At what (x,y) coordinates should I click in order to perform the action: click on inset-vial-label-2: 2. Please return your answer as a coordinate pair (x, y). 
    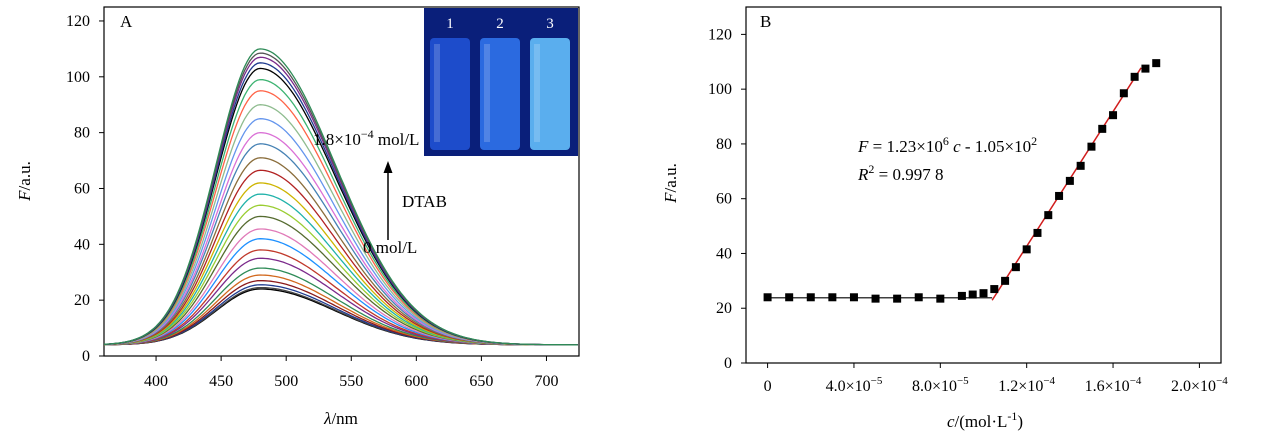
    Looking at the image, I should click on (500, 24).